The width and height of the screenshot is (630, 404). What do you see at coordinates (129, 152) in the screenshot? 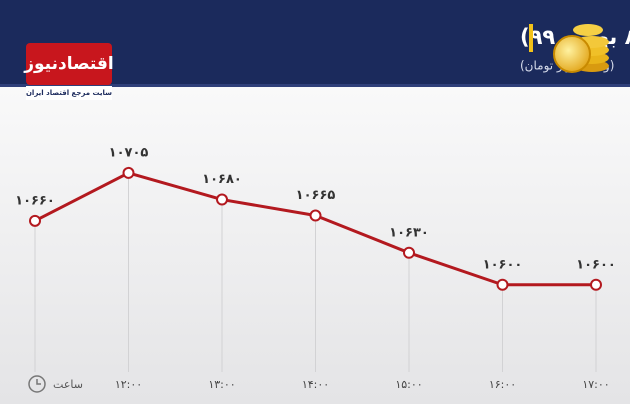
I see `value-label: ۱۰۷۰۵` at bounding box center [129, 152].